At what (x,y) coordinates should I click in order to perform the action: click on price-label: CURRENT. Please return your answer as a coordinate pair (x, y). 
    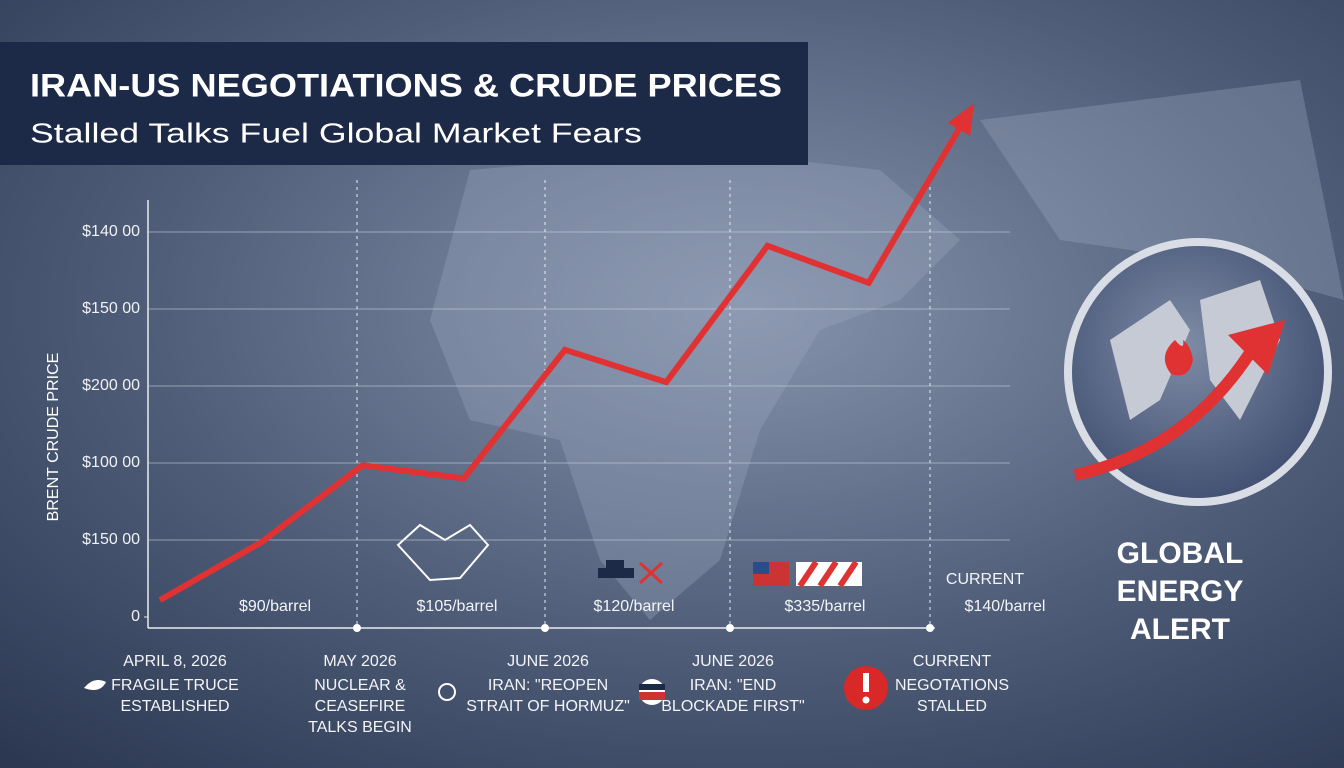
    Looking at the image, I should click on (985, 579).